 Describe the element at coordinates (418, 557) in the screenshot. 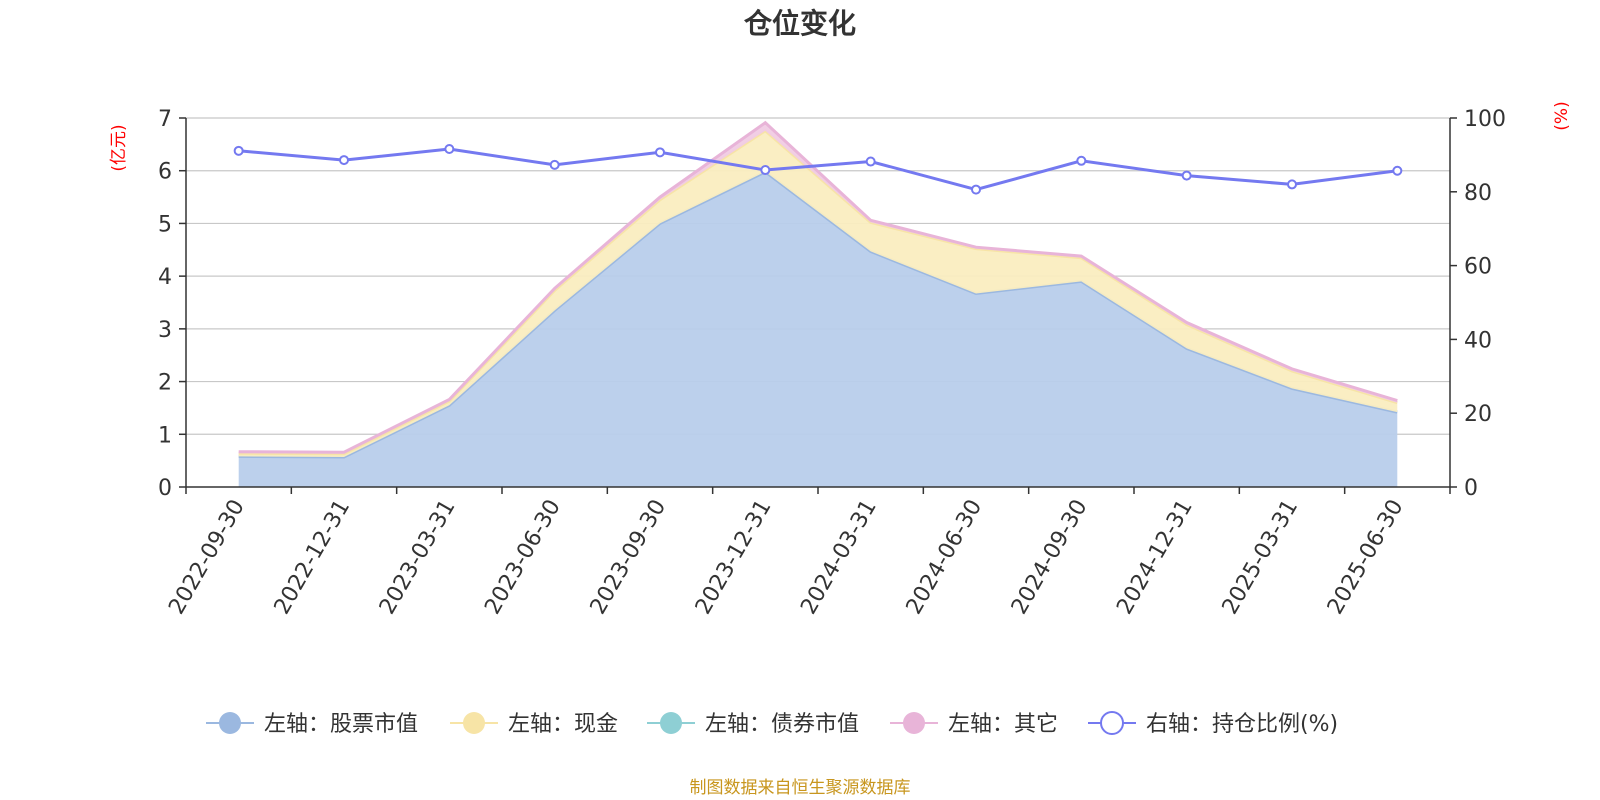

I see `x-axis-tick-label: 2023-03-31` at that location.